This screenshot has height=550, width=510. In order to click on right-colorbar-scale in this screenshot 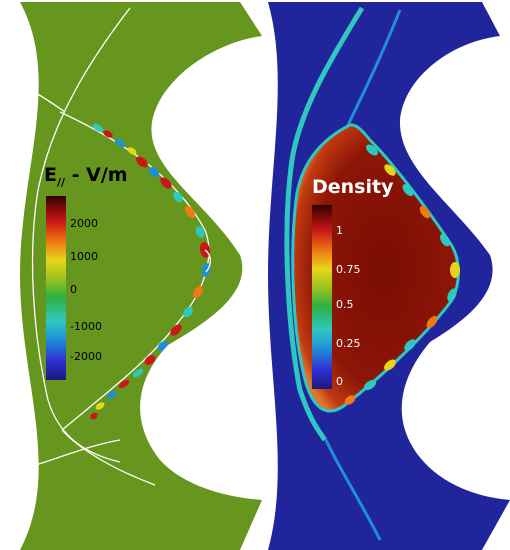, I will do `click(322, 297)`.